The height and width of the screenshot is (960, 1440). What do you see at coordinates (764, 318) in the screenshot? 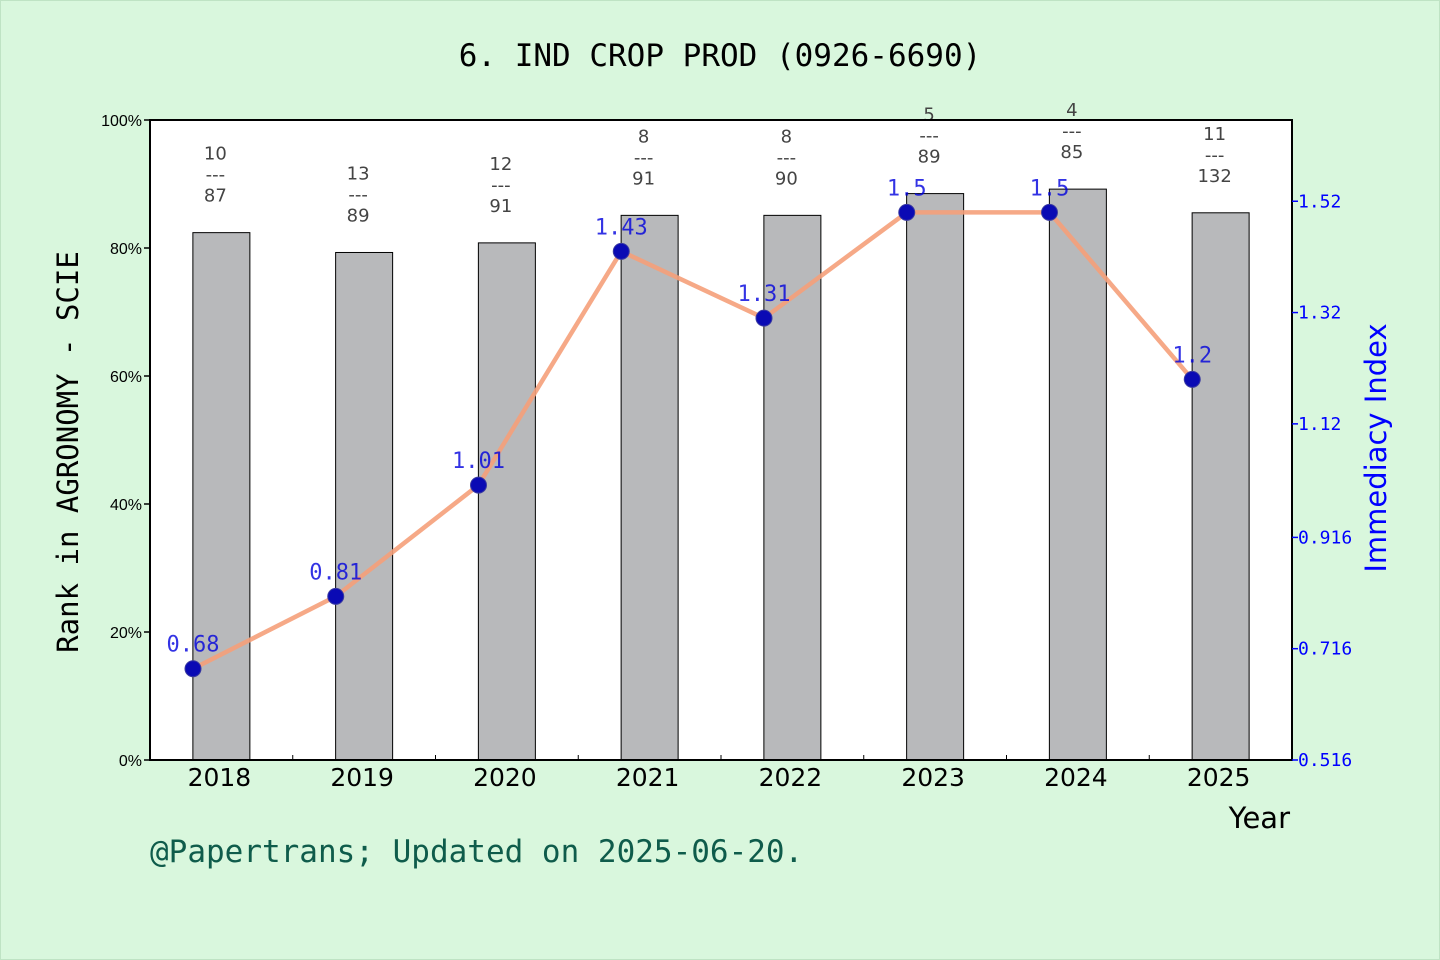
I see `point-2022` at bounding box center [764, 318].